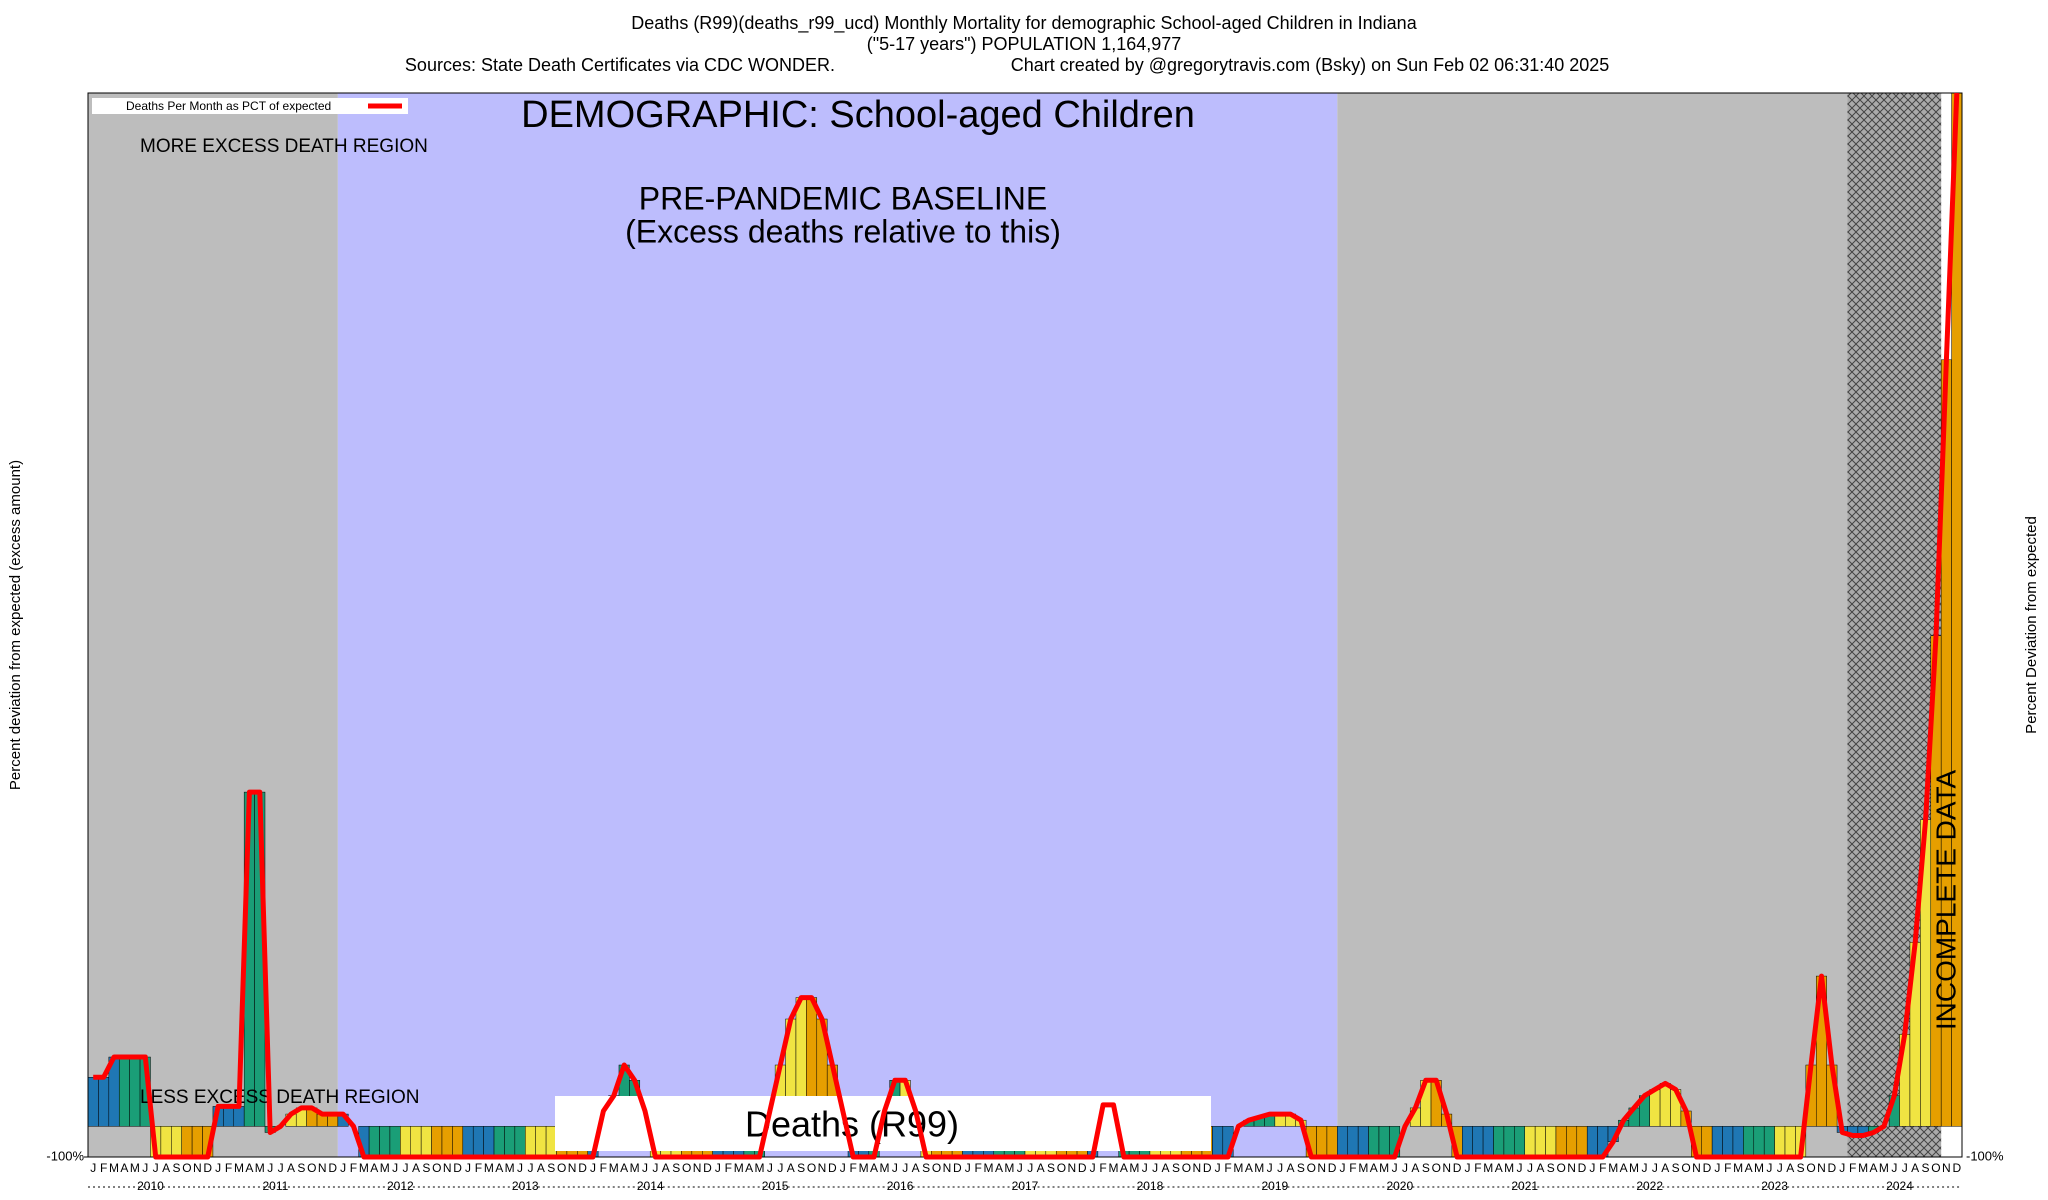  Describe the element at coordinates (852, 1124) in the screenshot. I see `bottom-label: Deaths (R99)` at that location.